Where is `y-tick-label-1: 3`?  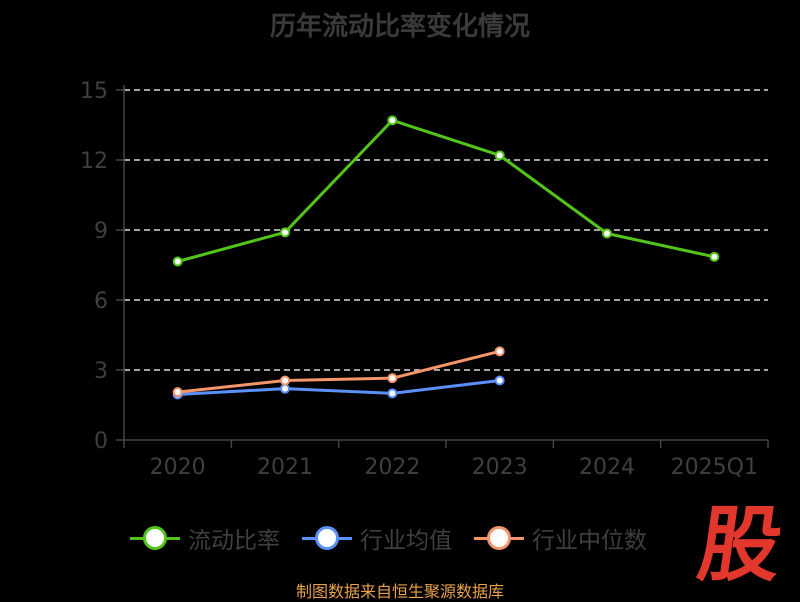 y-tick-label-1: 3 is located at coordinates (101, 371).